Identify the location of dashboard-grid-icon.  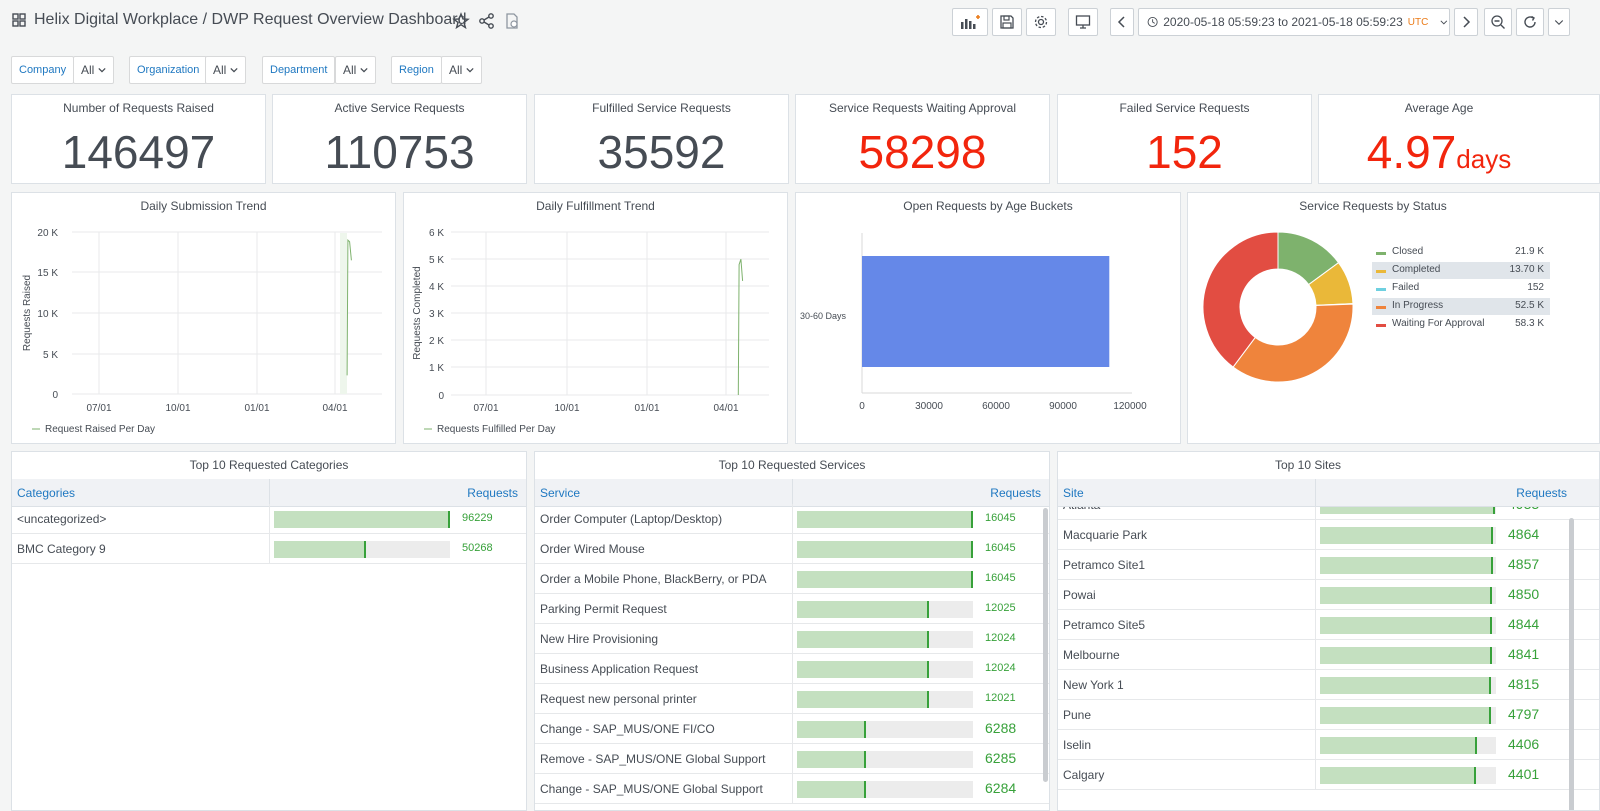
(19, 20).